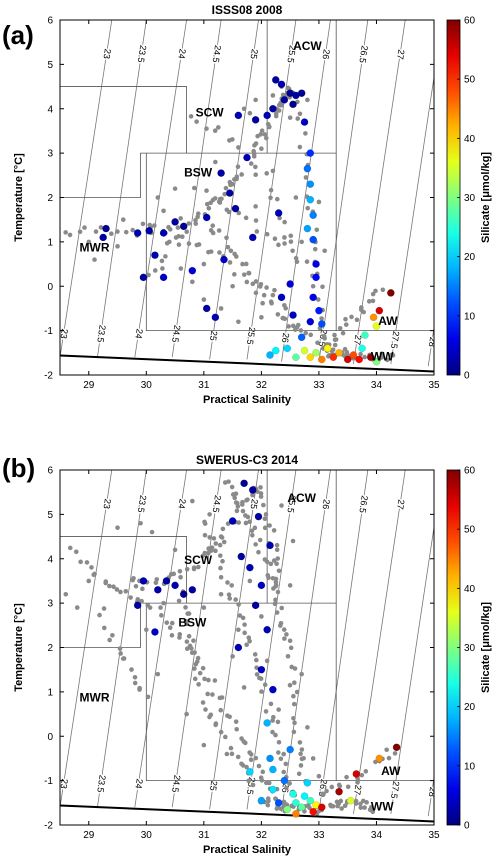  Describe the element at coordinates (50, 154) in the screenshot. I see `y-tick-label: 3` at that location.